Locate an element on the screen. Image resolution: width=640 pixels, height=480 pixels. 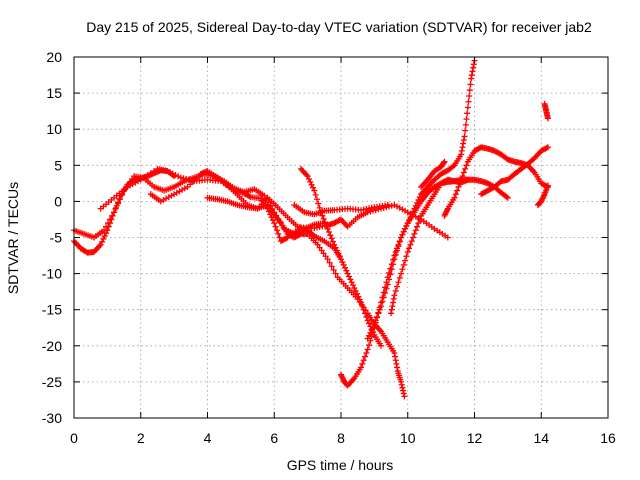
x-tick-label: 0 is located at coordinates (74, 438).